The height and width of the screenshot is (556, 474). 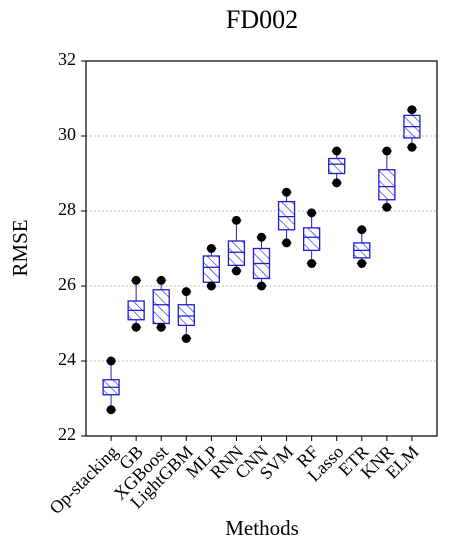 What do you see at coordinates (67, 209) in the screenshot?
I see `y-tick-label: 28` at bounding box center [67, 209].